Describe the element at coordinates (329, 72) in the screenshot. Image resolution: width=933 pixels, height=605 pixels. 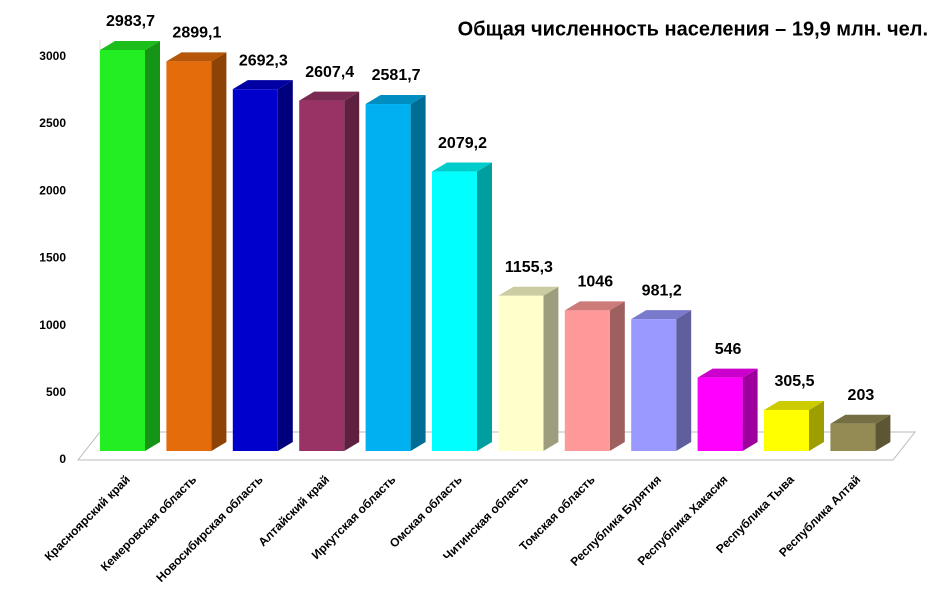
I see `value-label: 2607,4` at that location.